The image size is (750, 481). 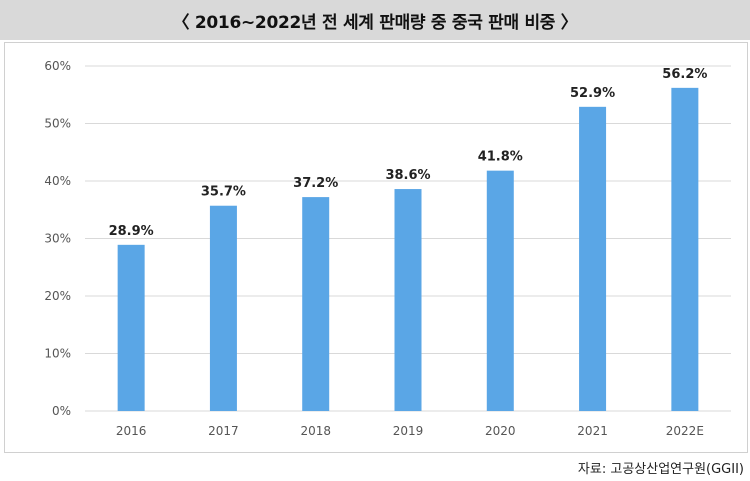 What do you see at coordinates (57, 239) in the screenshot?
I see `y-tick-label: 30%` at bounding box center [57, 239].